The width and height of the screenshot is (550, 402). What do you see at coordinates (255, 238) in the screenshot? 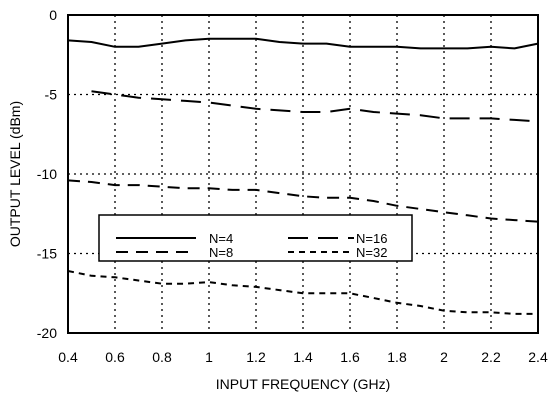
I see `legend: N=4 N=16 N=8 N=32` at bounding box center [255, 238].